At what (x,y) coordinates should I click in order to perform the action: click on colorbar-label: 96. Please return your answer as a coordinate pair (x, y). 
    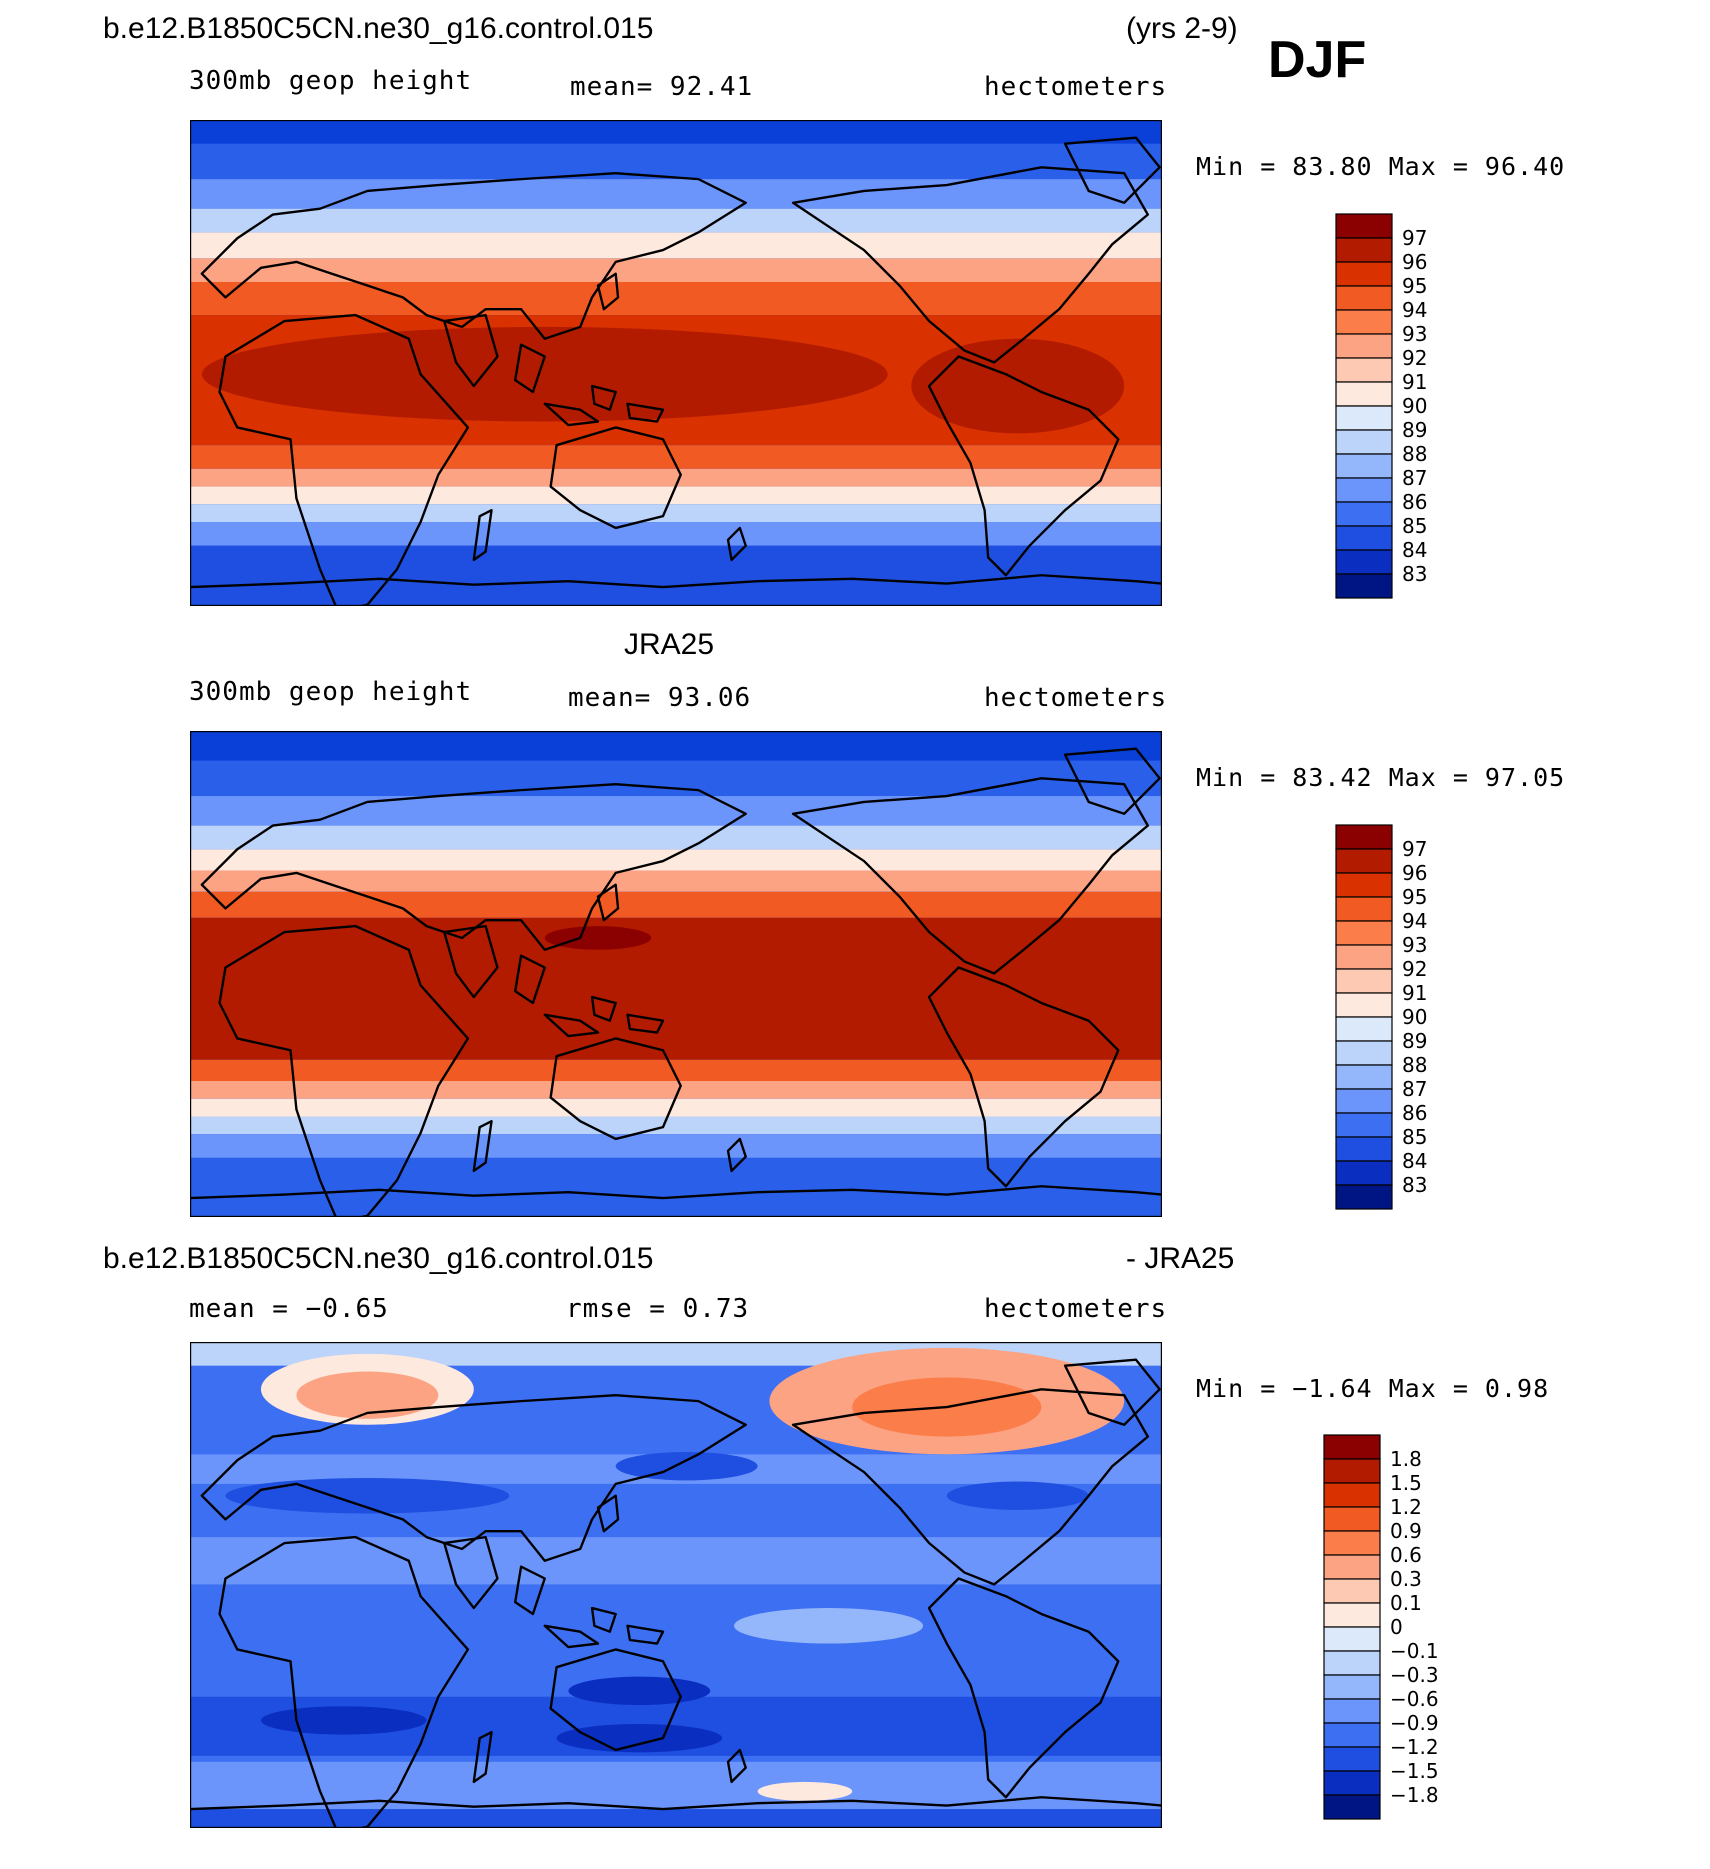
    Looking at the image, I should click on (1414, 873).